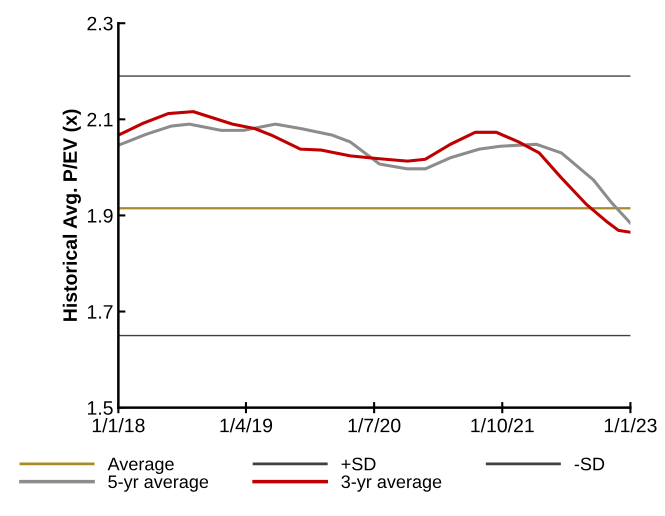  Describe the element at coordinates (118, 425) in the screenshot. I see `x-tick-label: 1/1/18` at that location.